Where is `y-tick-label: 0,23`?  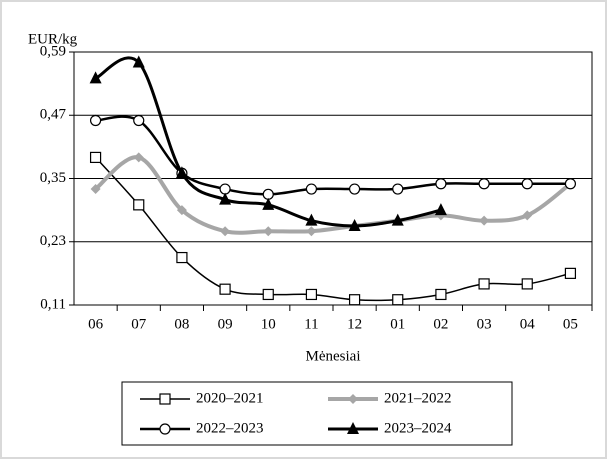
y-tick-label: 0,23 is located at coordinates (53, 241).